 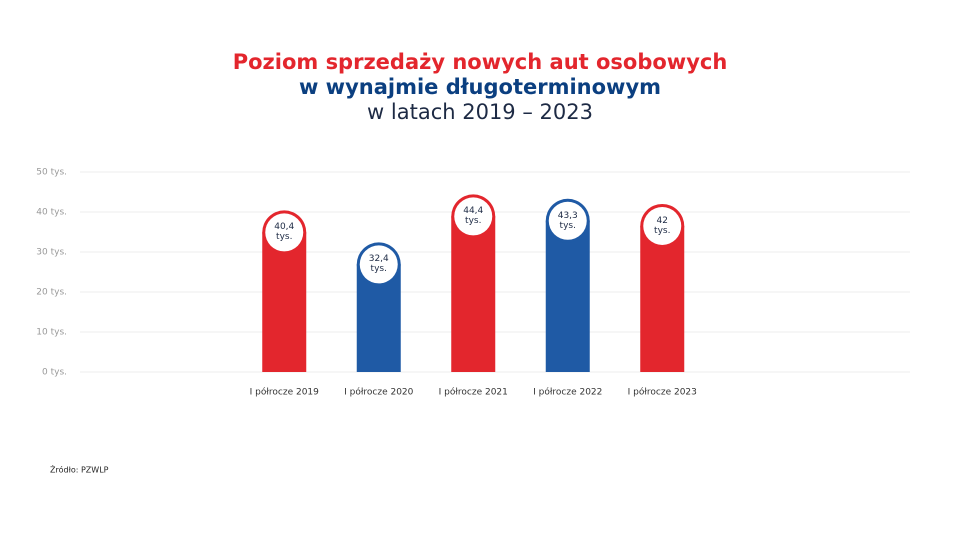 I want to click on x-tick-label: I półrocze 2019, so click(x=285, y=392).